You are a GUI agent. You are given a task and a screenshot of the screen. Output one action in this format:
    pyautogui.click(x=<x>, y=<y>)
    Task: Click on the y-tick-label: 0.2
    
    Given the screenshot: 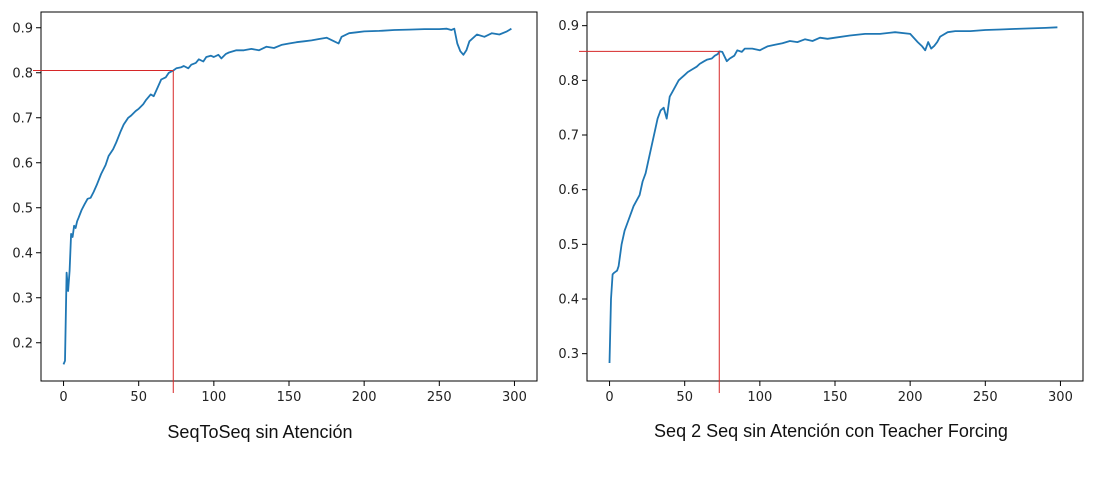 What is the action you would take?
    pyautogui.click(x=22, y=343)
    